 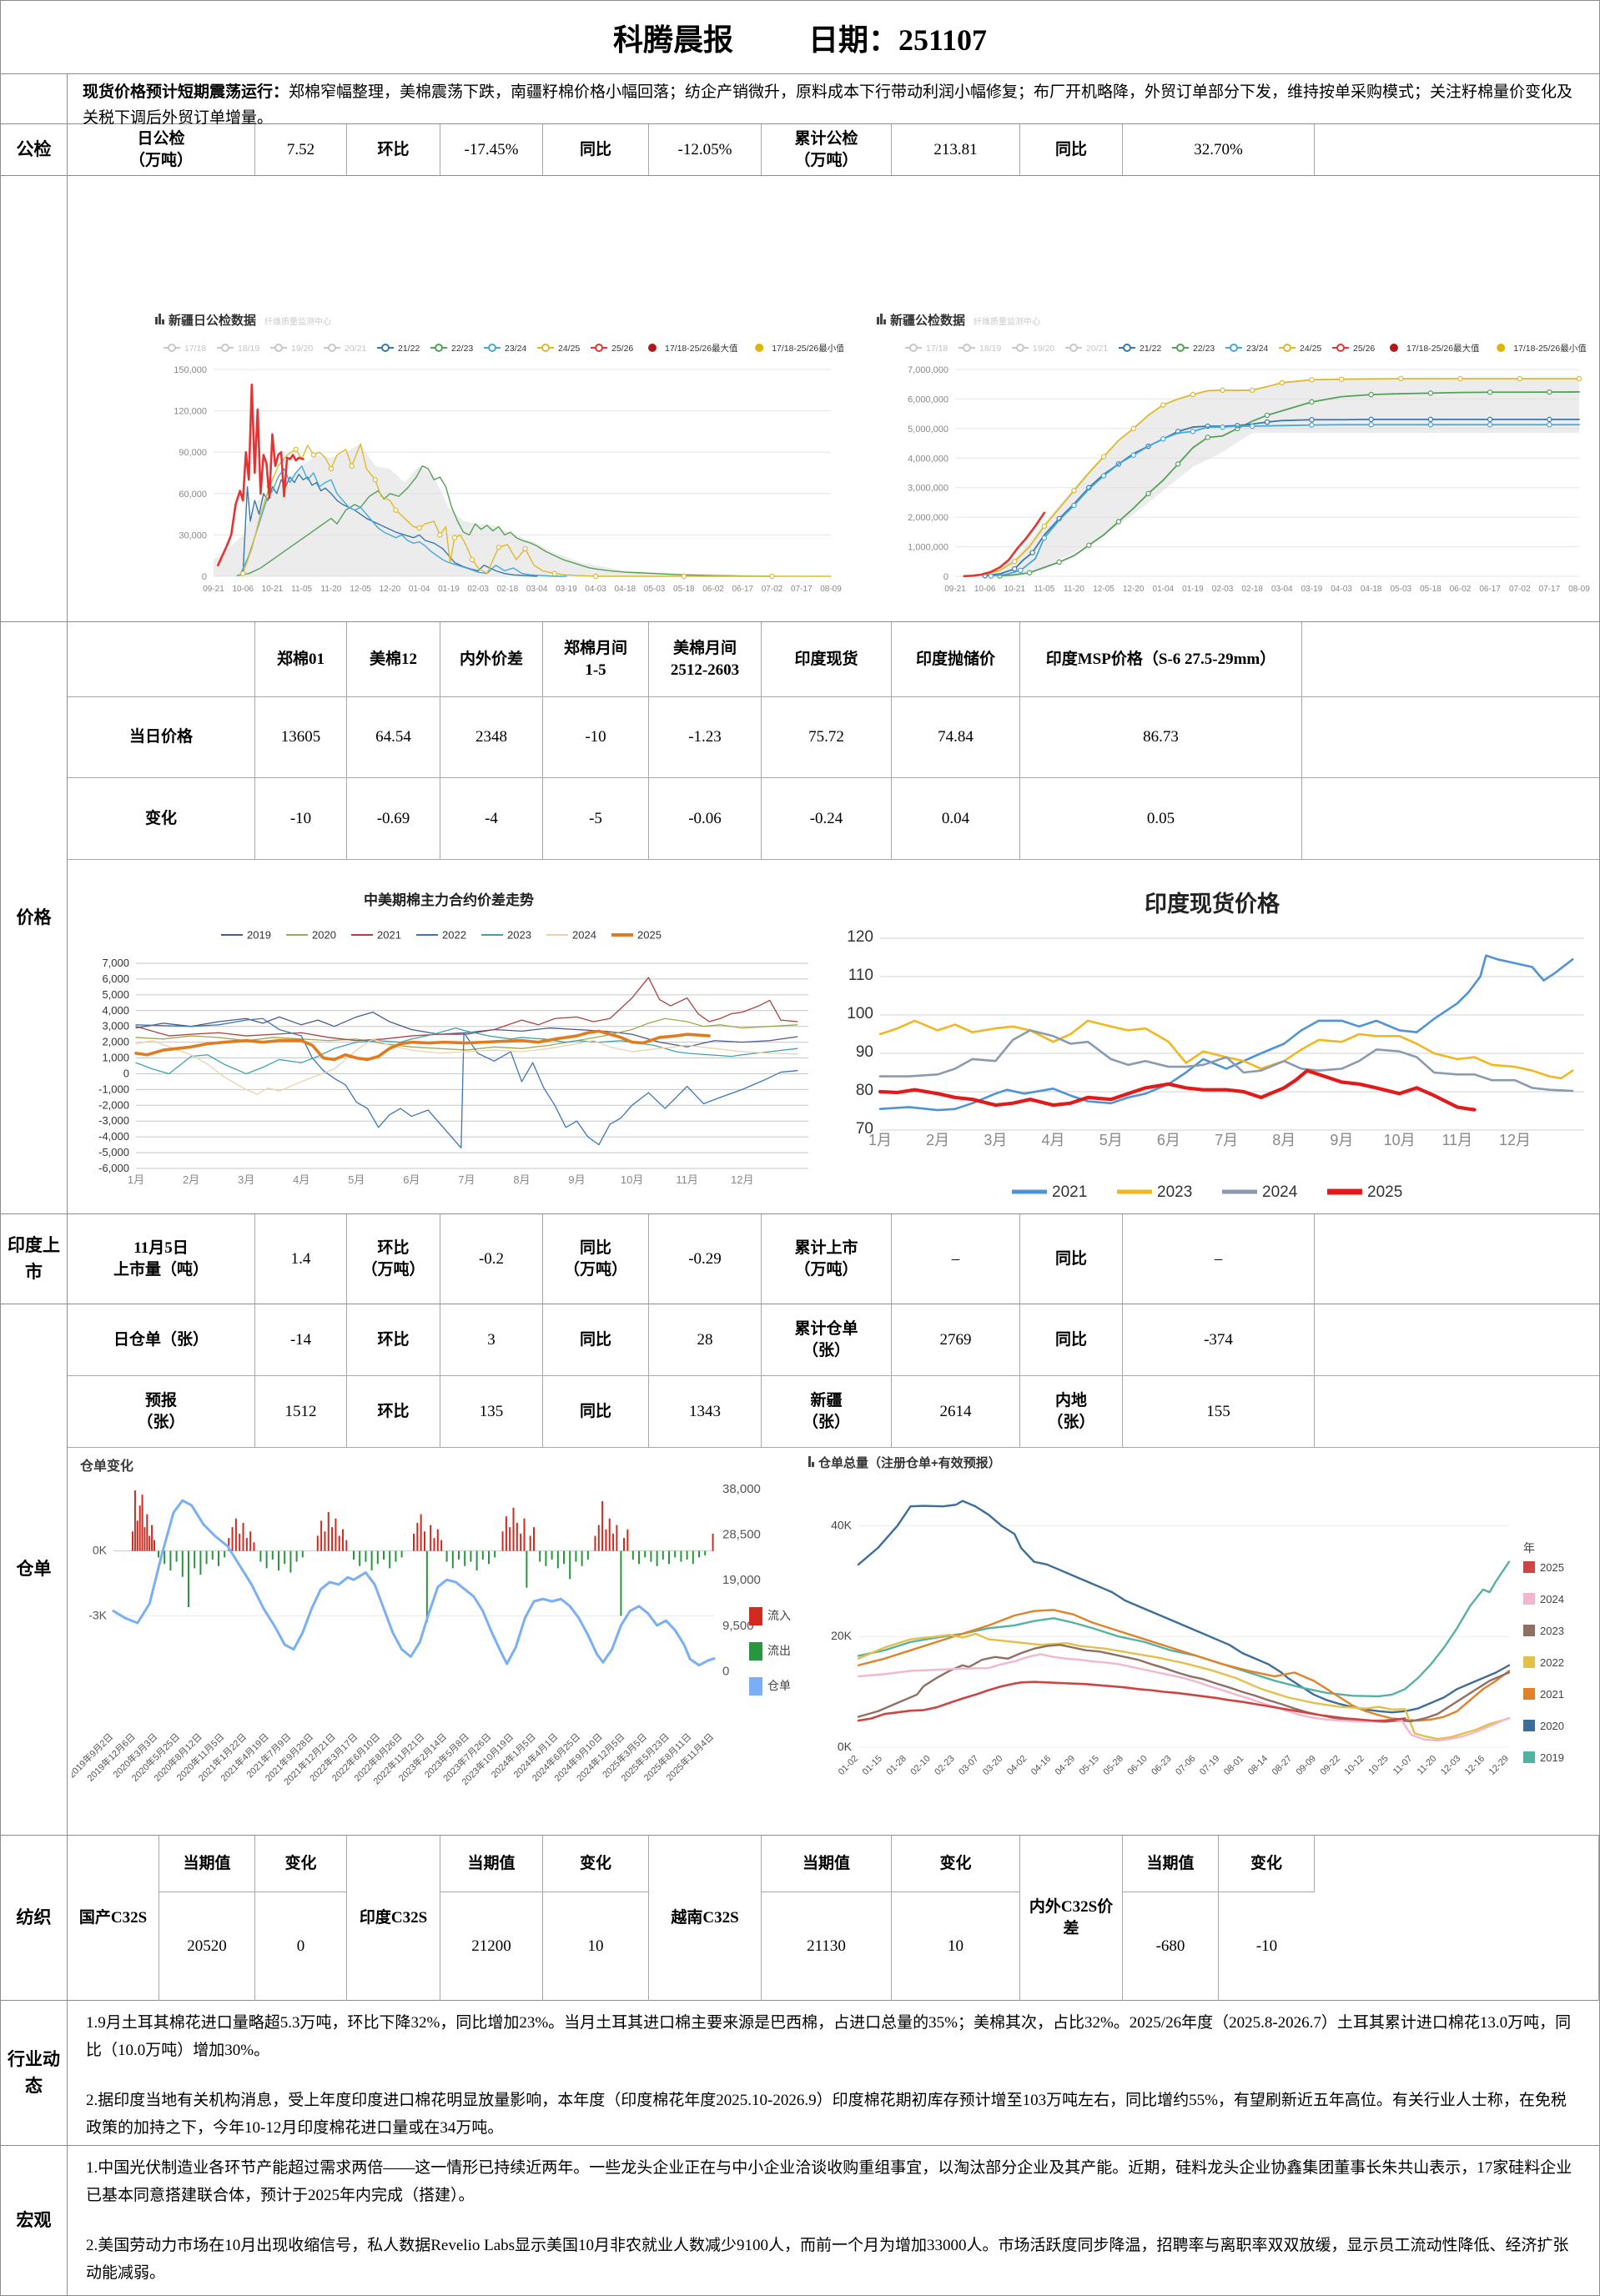 What do you see at coordinates (393, 737) in the screenshot?
I see `price-row1-v2: 64.54` at bounding box center [393, 737].